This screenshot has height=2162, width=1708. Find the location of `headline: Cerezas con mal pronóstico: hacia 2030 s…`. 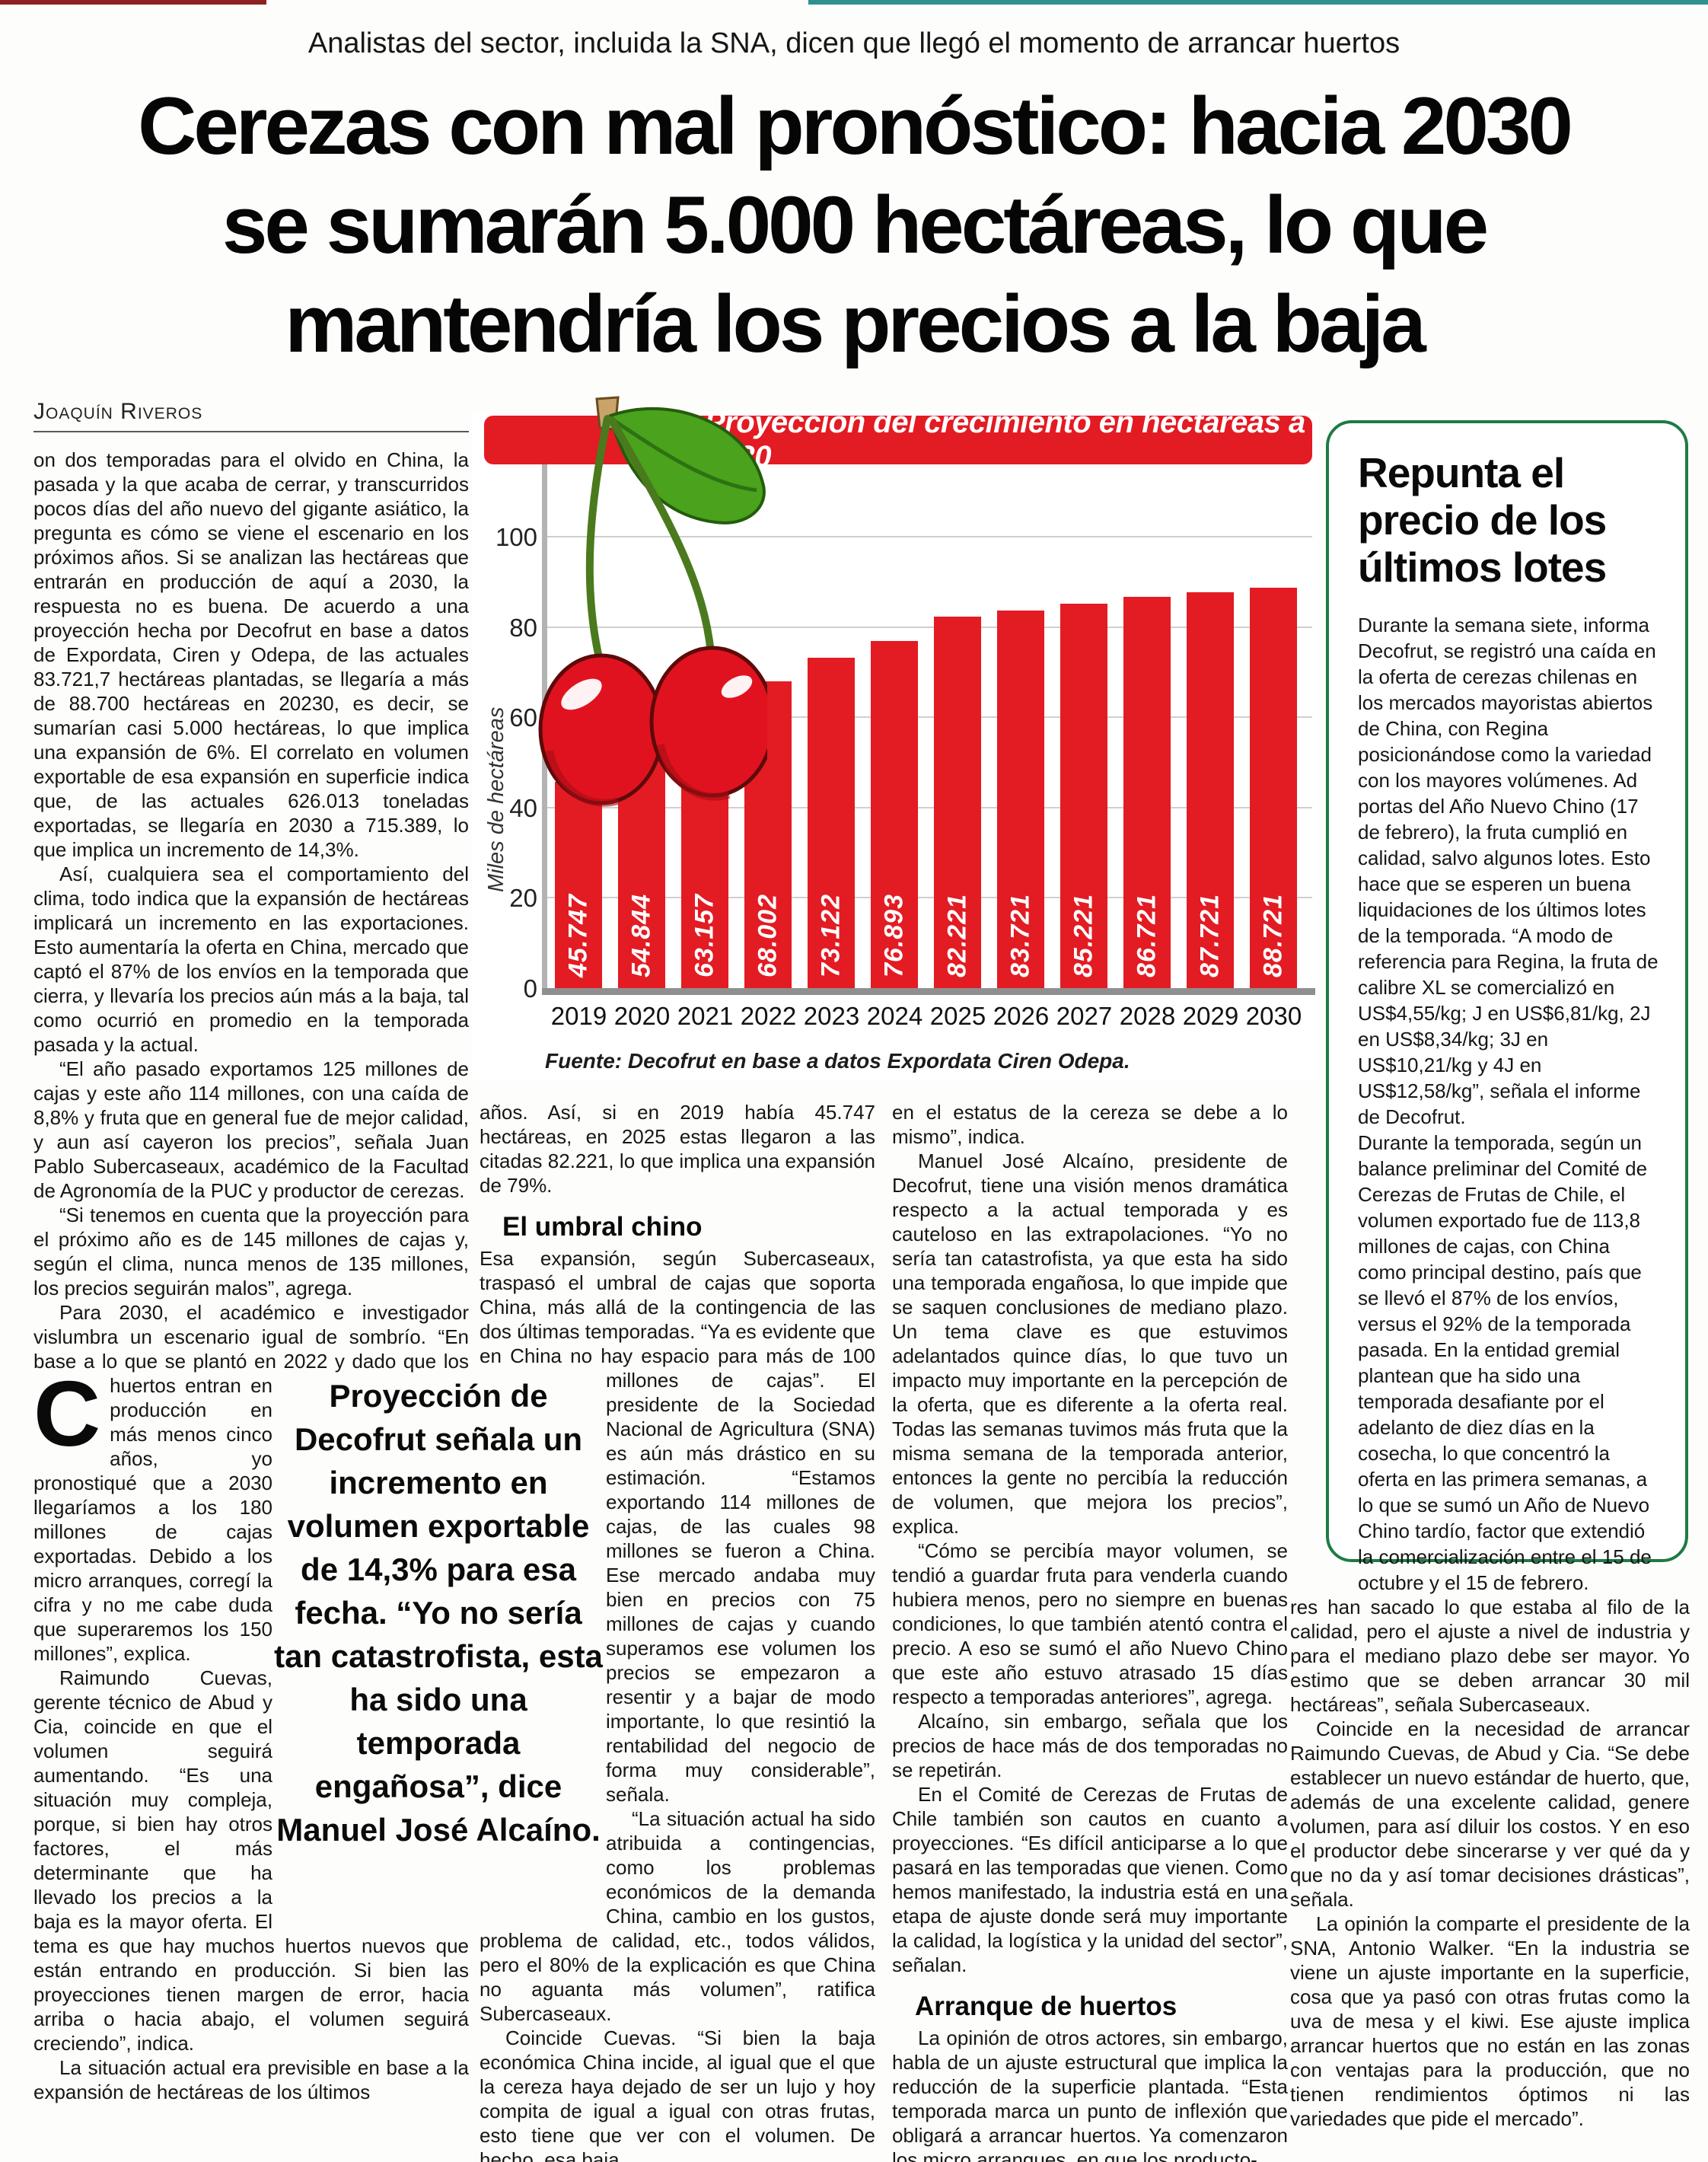

headline: Cerezas con mal pronóstico: hacia 2030 s… is located at coordinates (854, 224).